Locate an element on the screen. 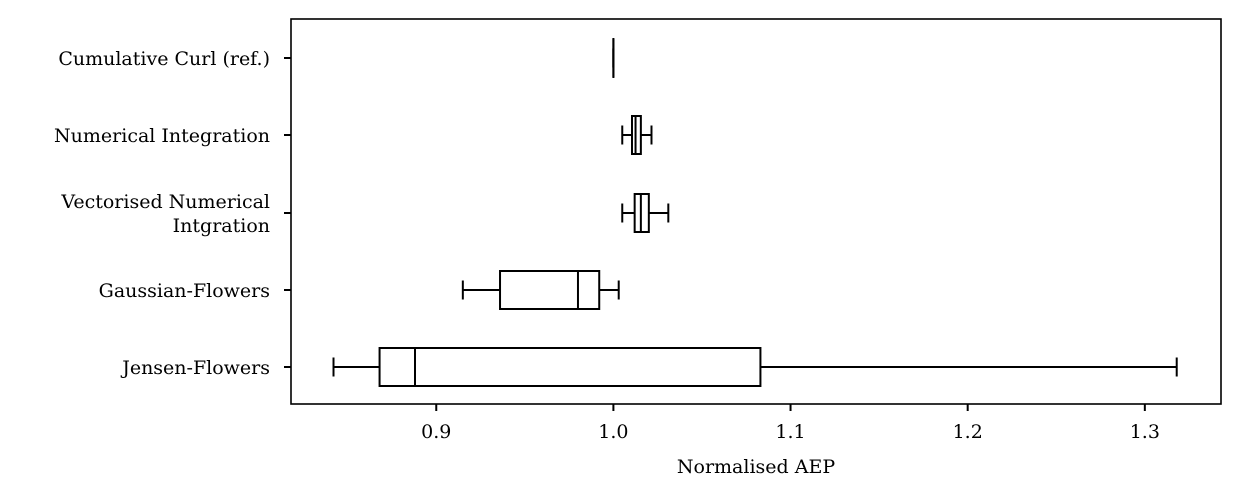  x-axis-label: Normalised AEP is located at coordinates (756, 467).